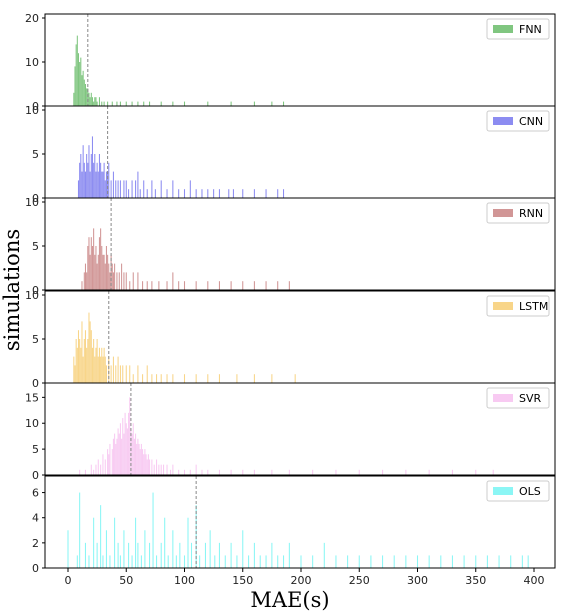  What do you see at coordinates (126, 580) in the screenshot?
I see `xtick-label-1: 50` at bounding box center [126, 580].